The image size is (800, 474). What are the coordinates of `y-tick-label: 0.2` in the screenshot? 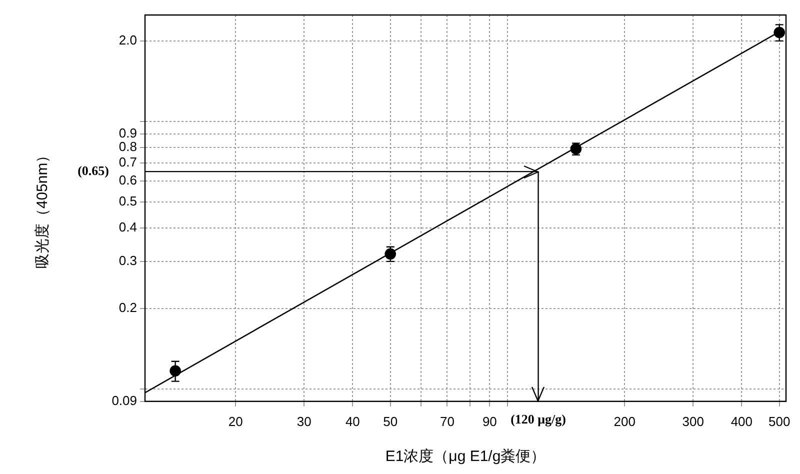 It's located at (127, 308).